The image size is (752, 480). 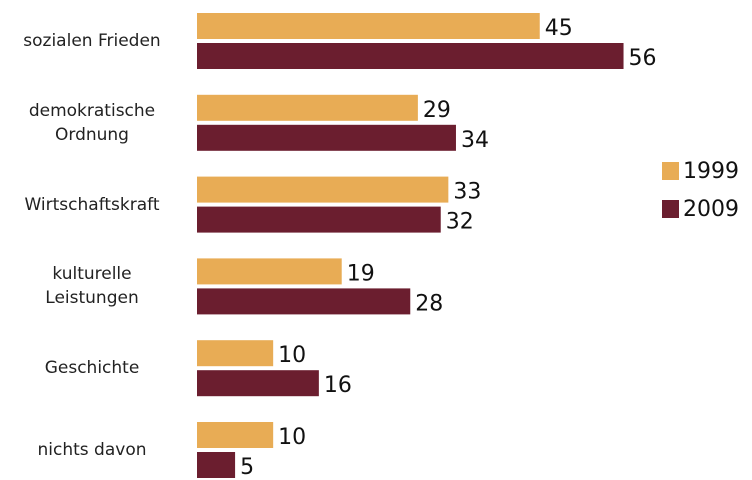 What do you see at coordinates (92, 41) in the screenshot?
I see `category-label: sozialen Frieden` at bounding box center [92, 41].